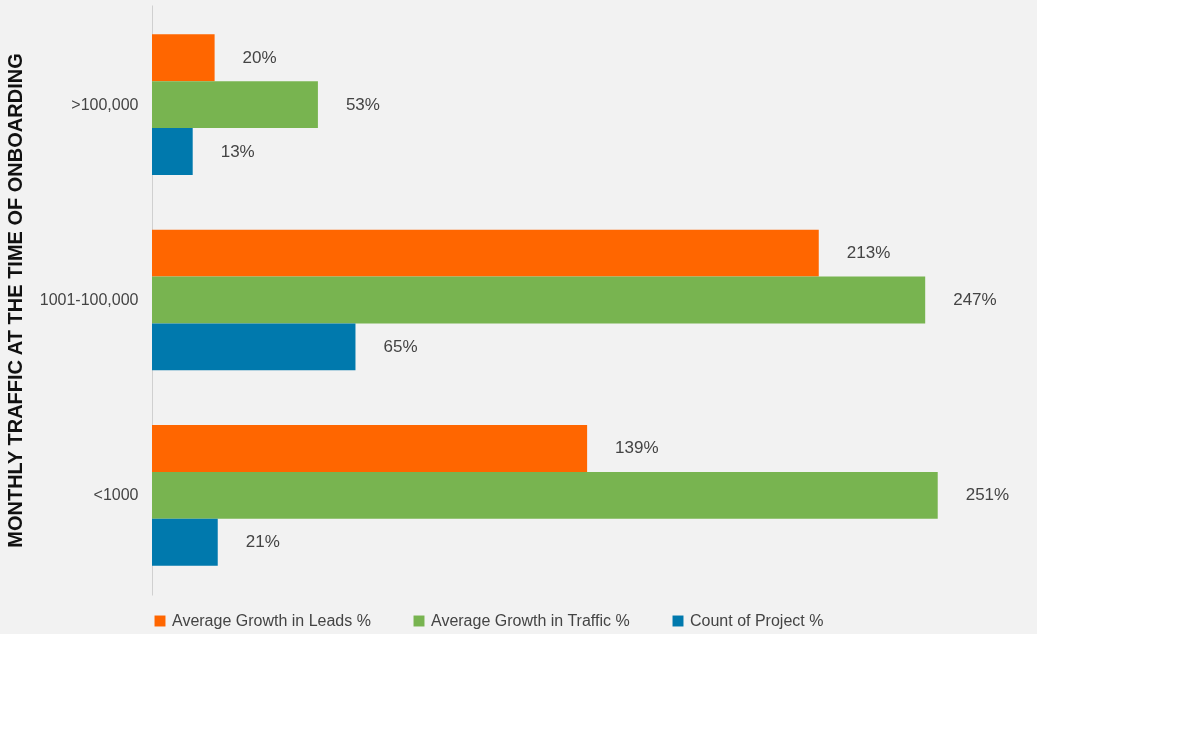 Image resolution: width=1204 pixels, height=743 pixels. I want to click on legend-label: Average Growth in Leads %, so click(271, 620).